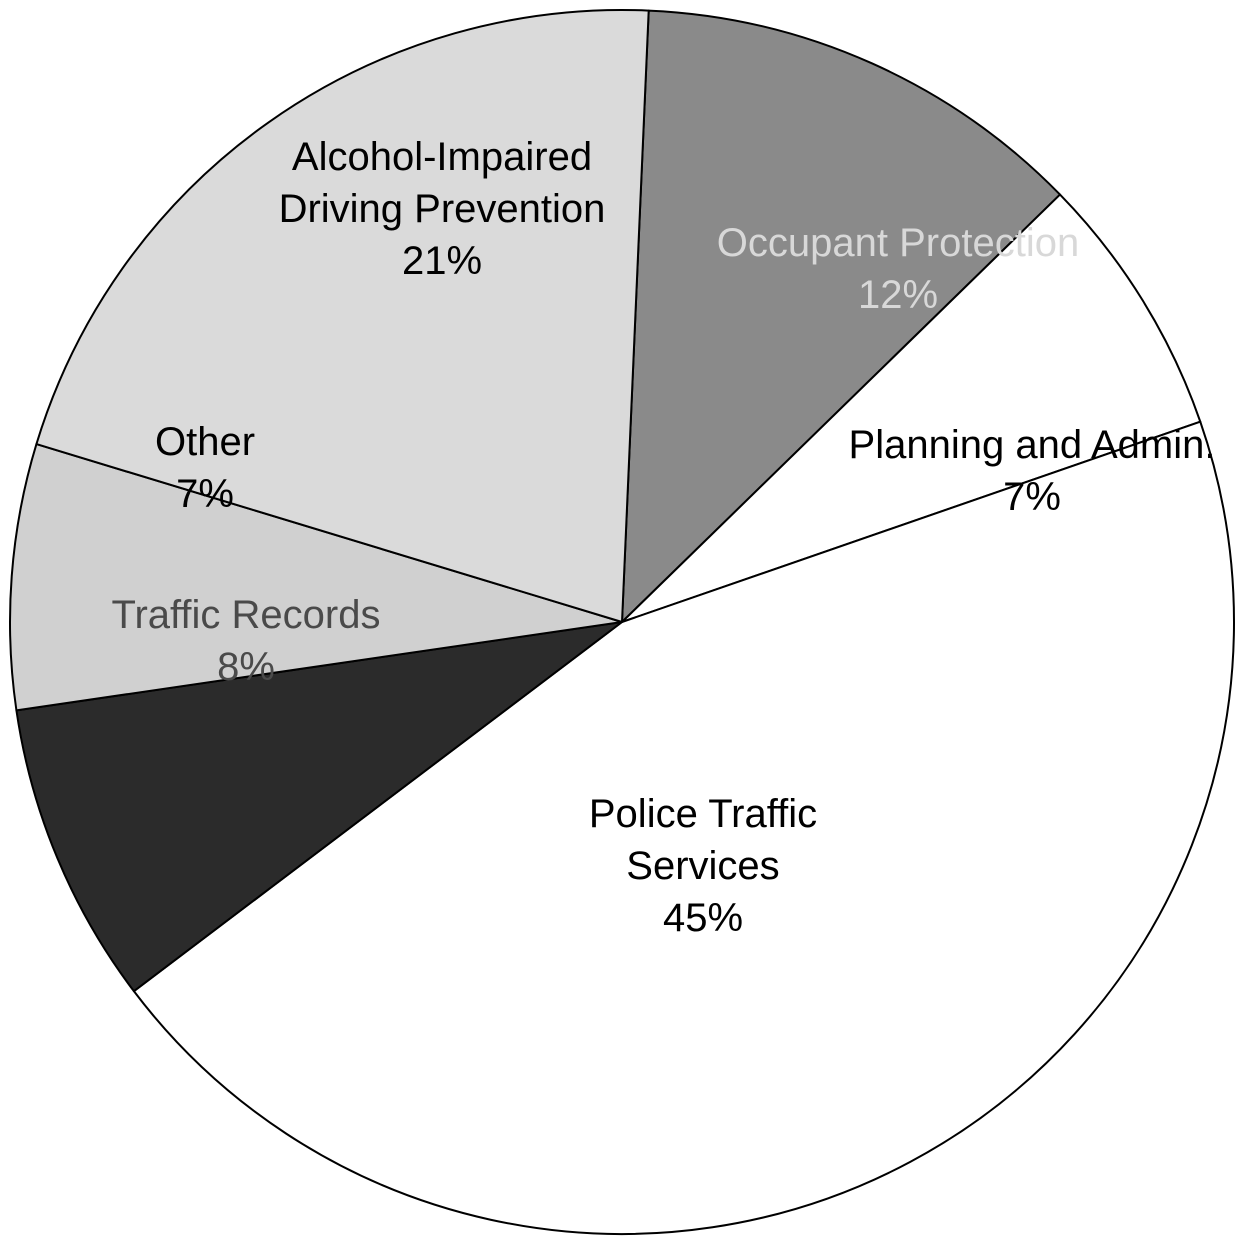 The height and width of the screenshot is (1236, 1251). Describe the element at coordinates (319, 807) in the screenshot. I see `pie-slice-traffic-records` at that location.